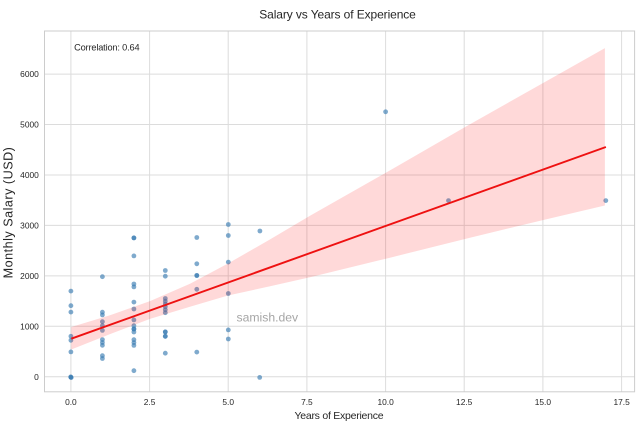 The height and width of the screenshot is (427, 640). I want to click on svg-text: 0.0, so click(71, 402).